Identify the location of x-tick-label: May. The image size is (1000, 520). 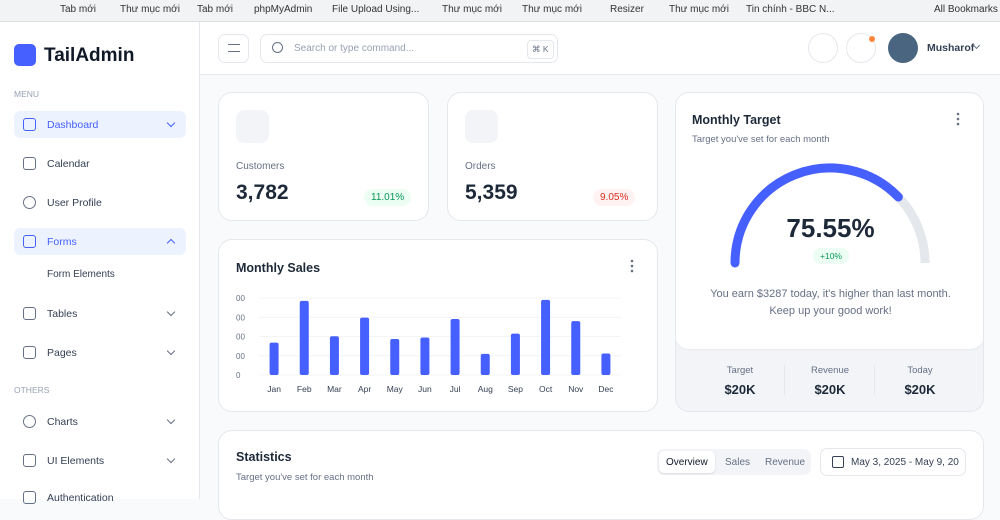
(395, 389).